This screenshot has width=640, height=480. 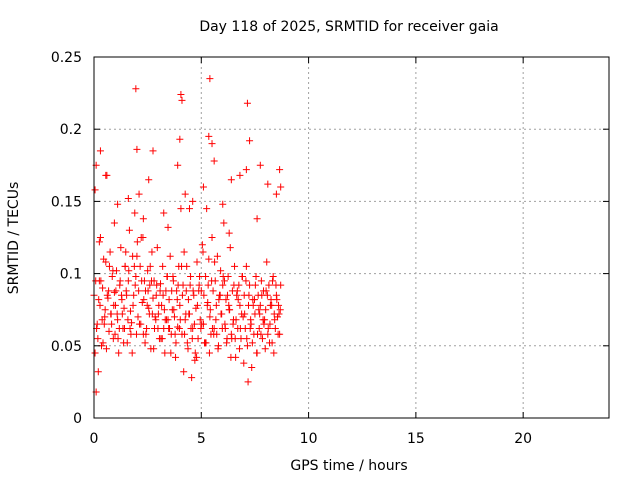 What do you see at coordinates (201, 439) in the screenshot?
I see `x-tick-label: 5` at bounding box center [201, 439].